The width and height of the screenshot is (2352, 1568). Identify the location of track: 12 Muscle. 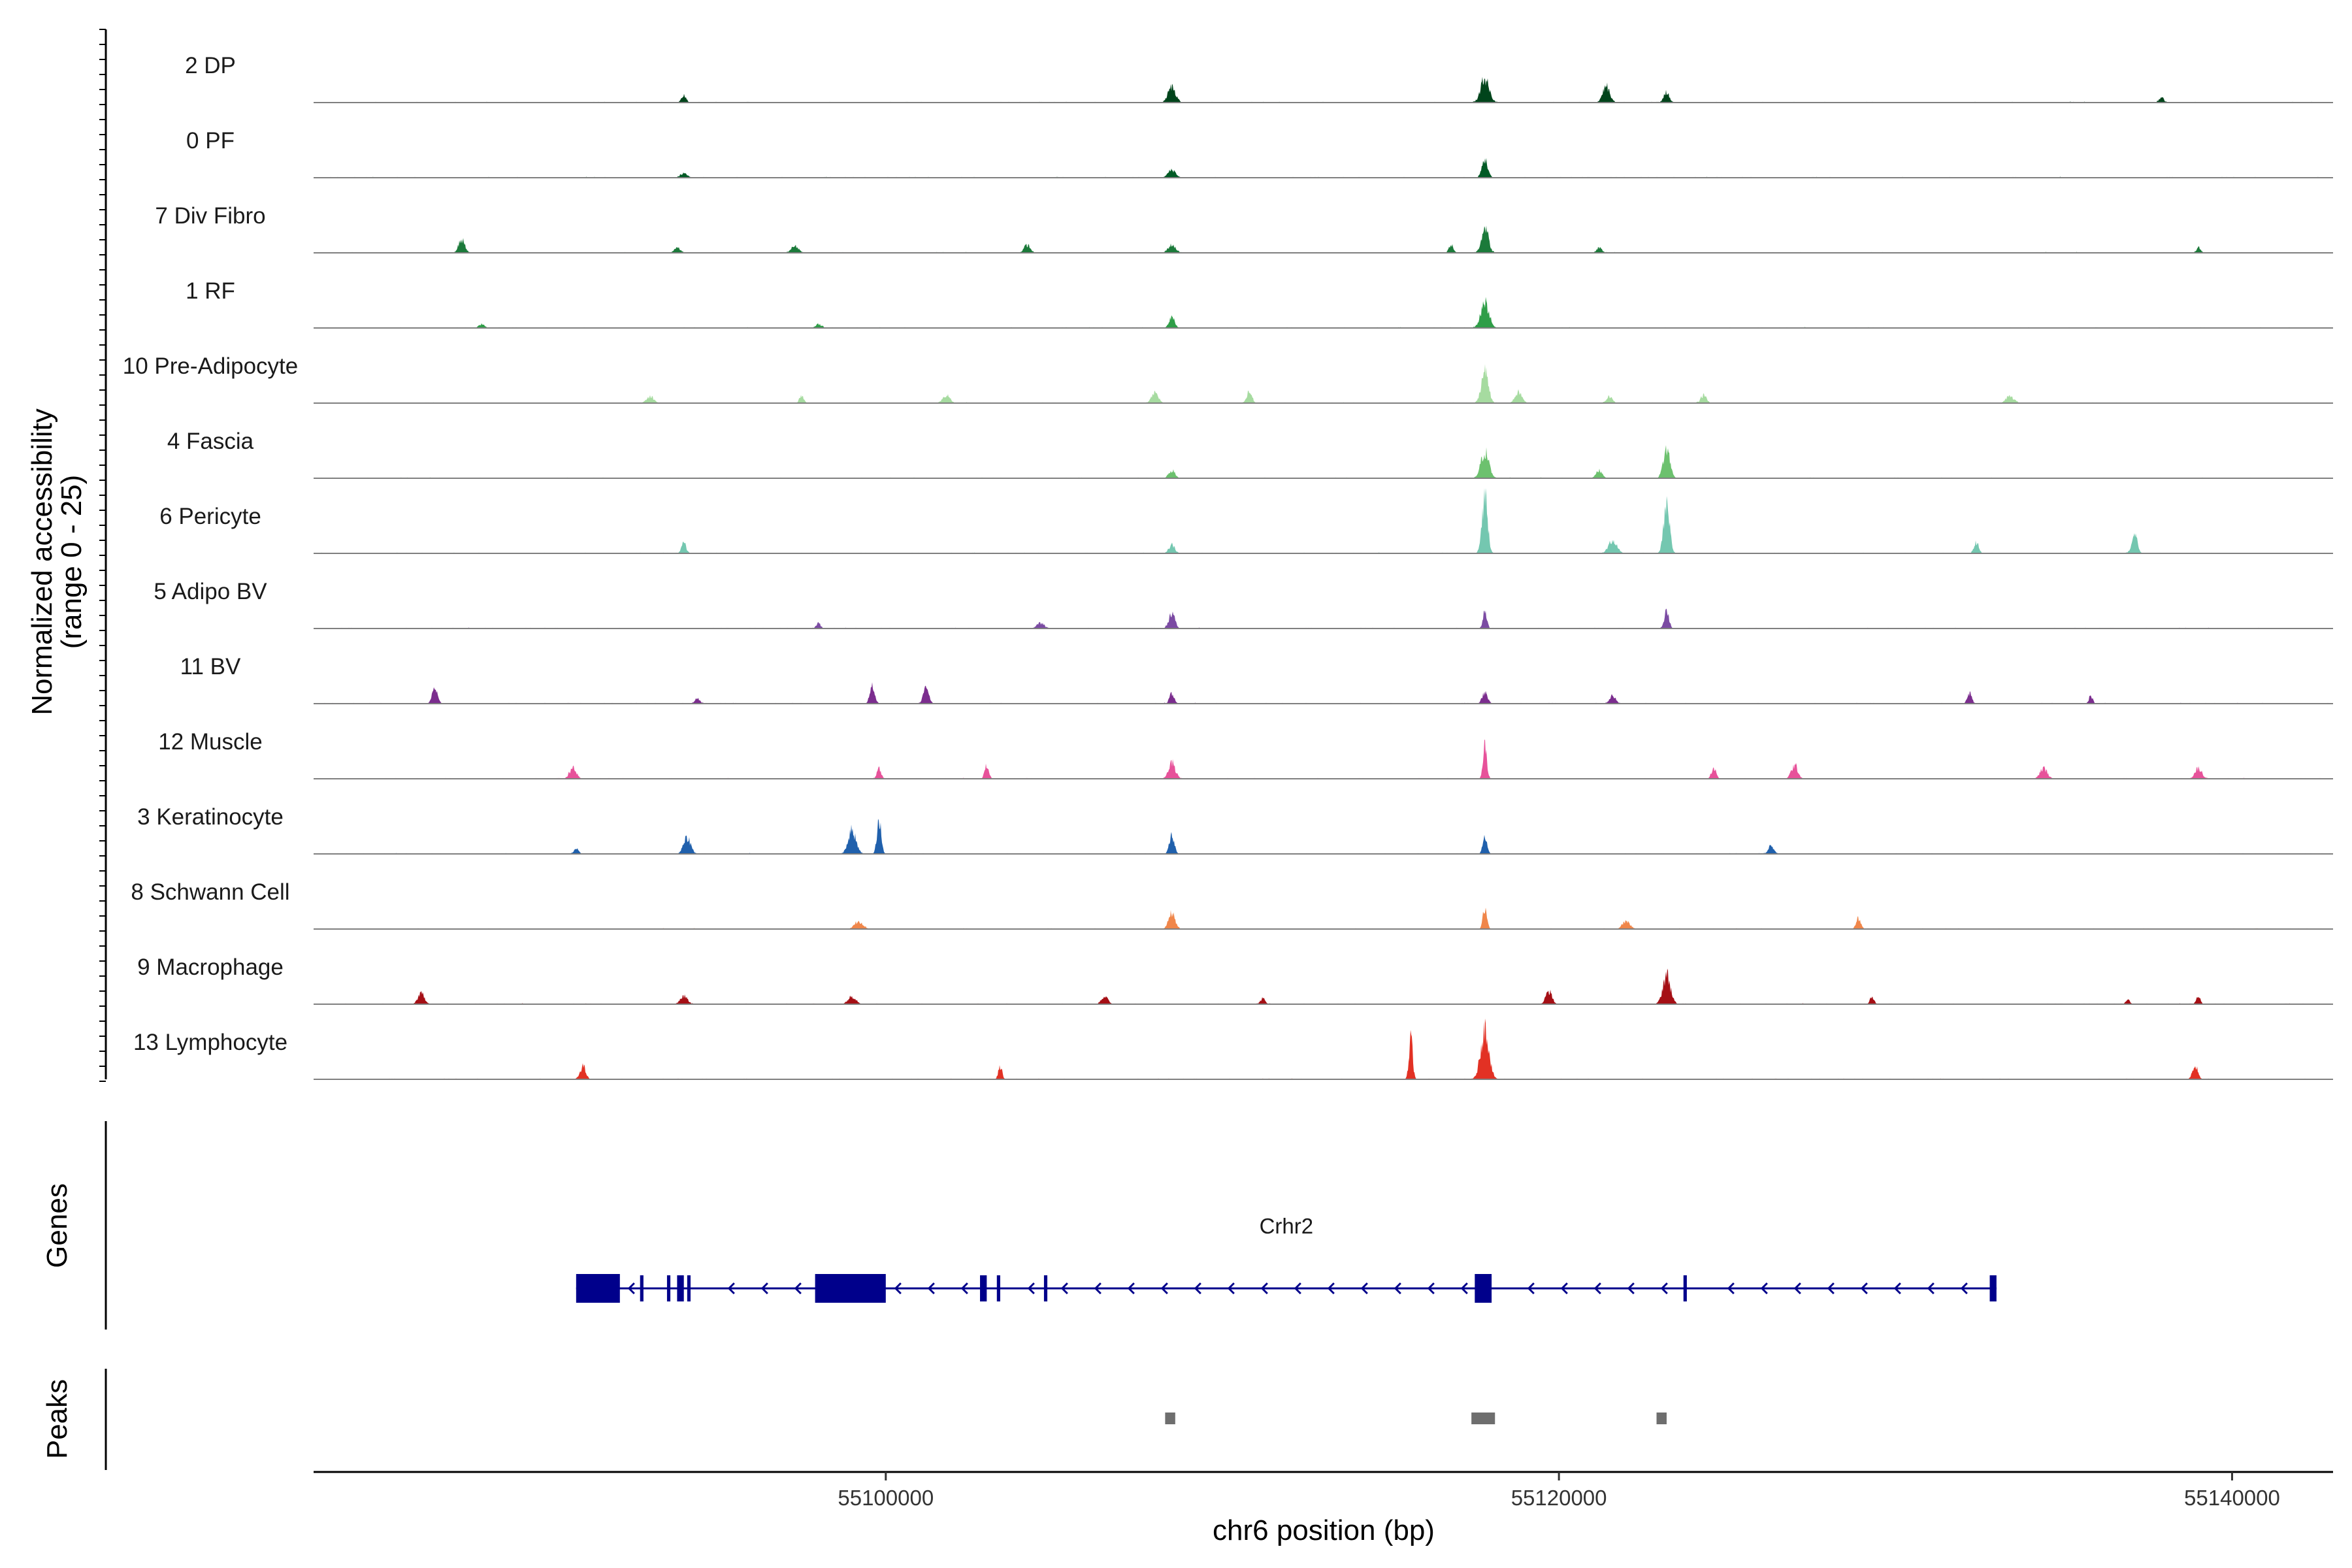
(1245, 754).